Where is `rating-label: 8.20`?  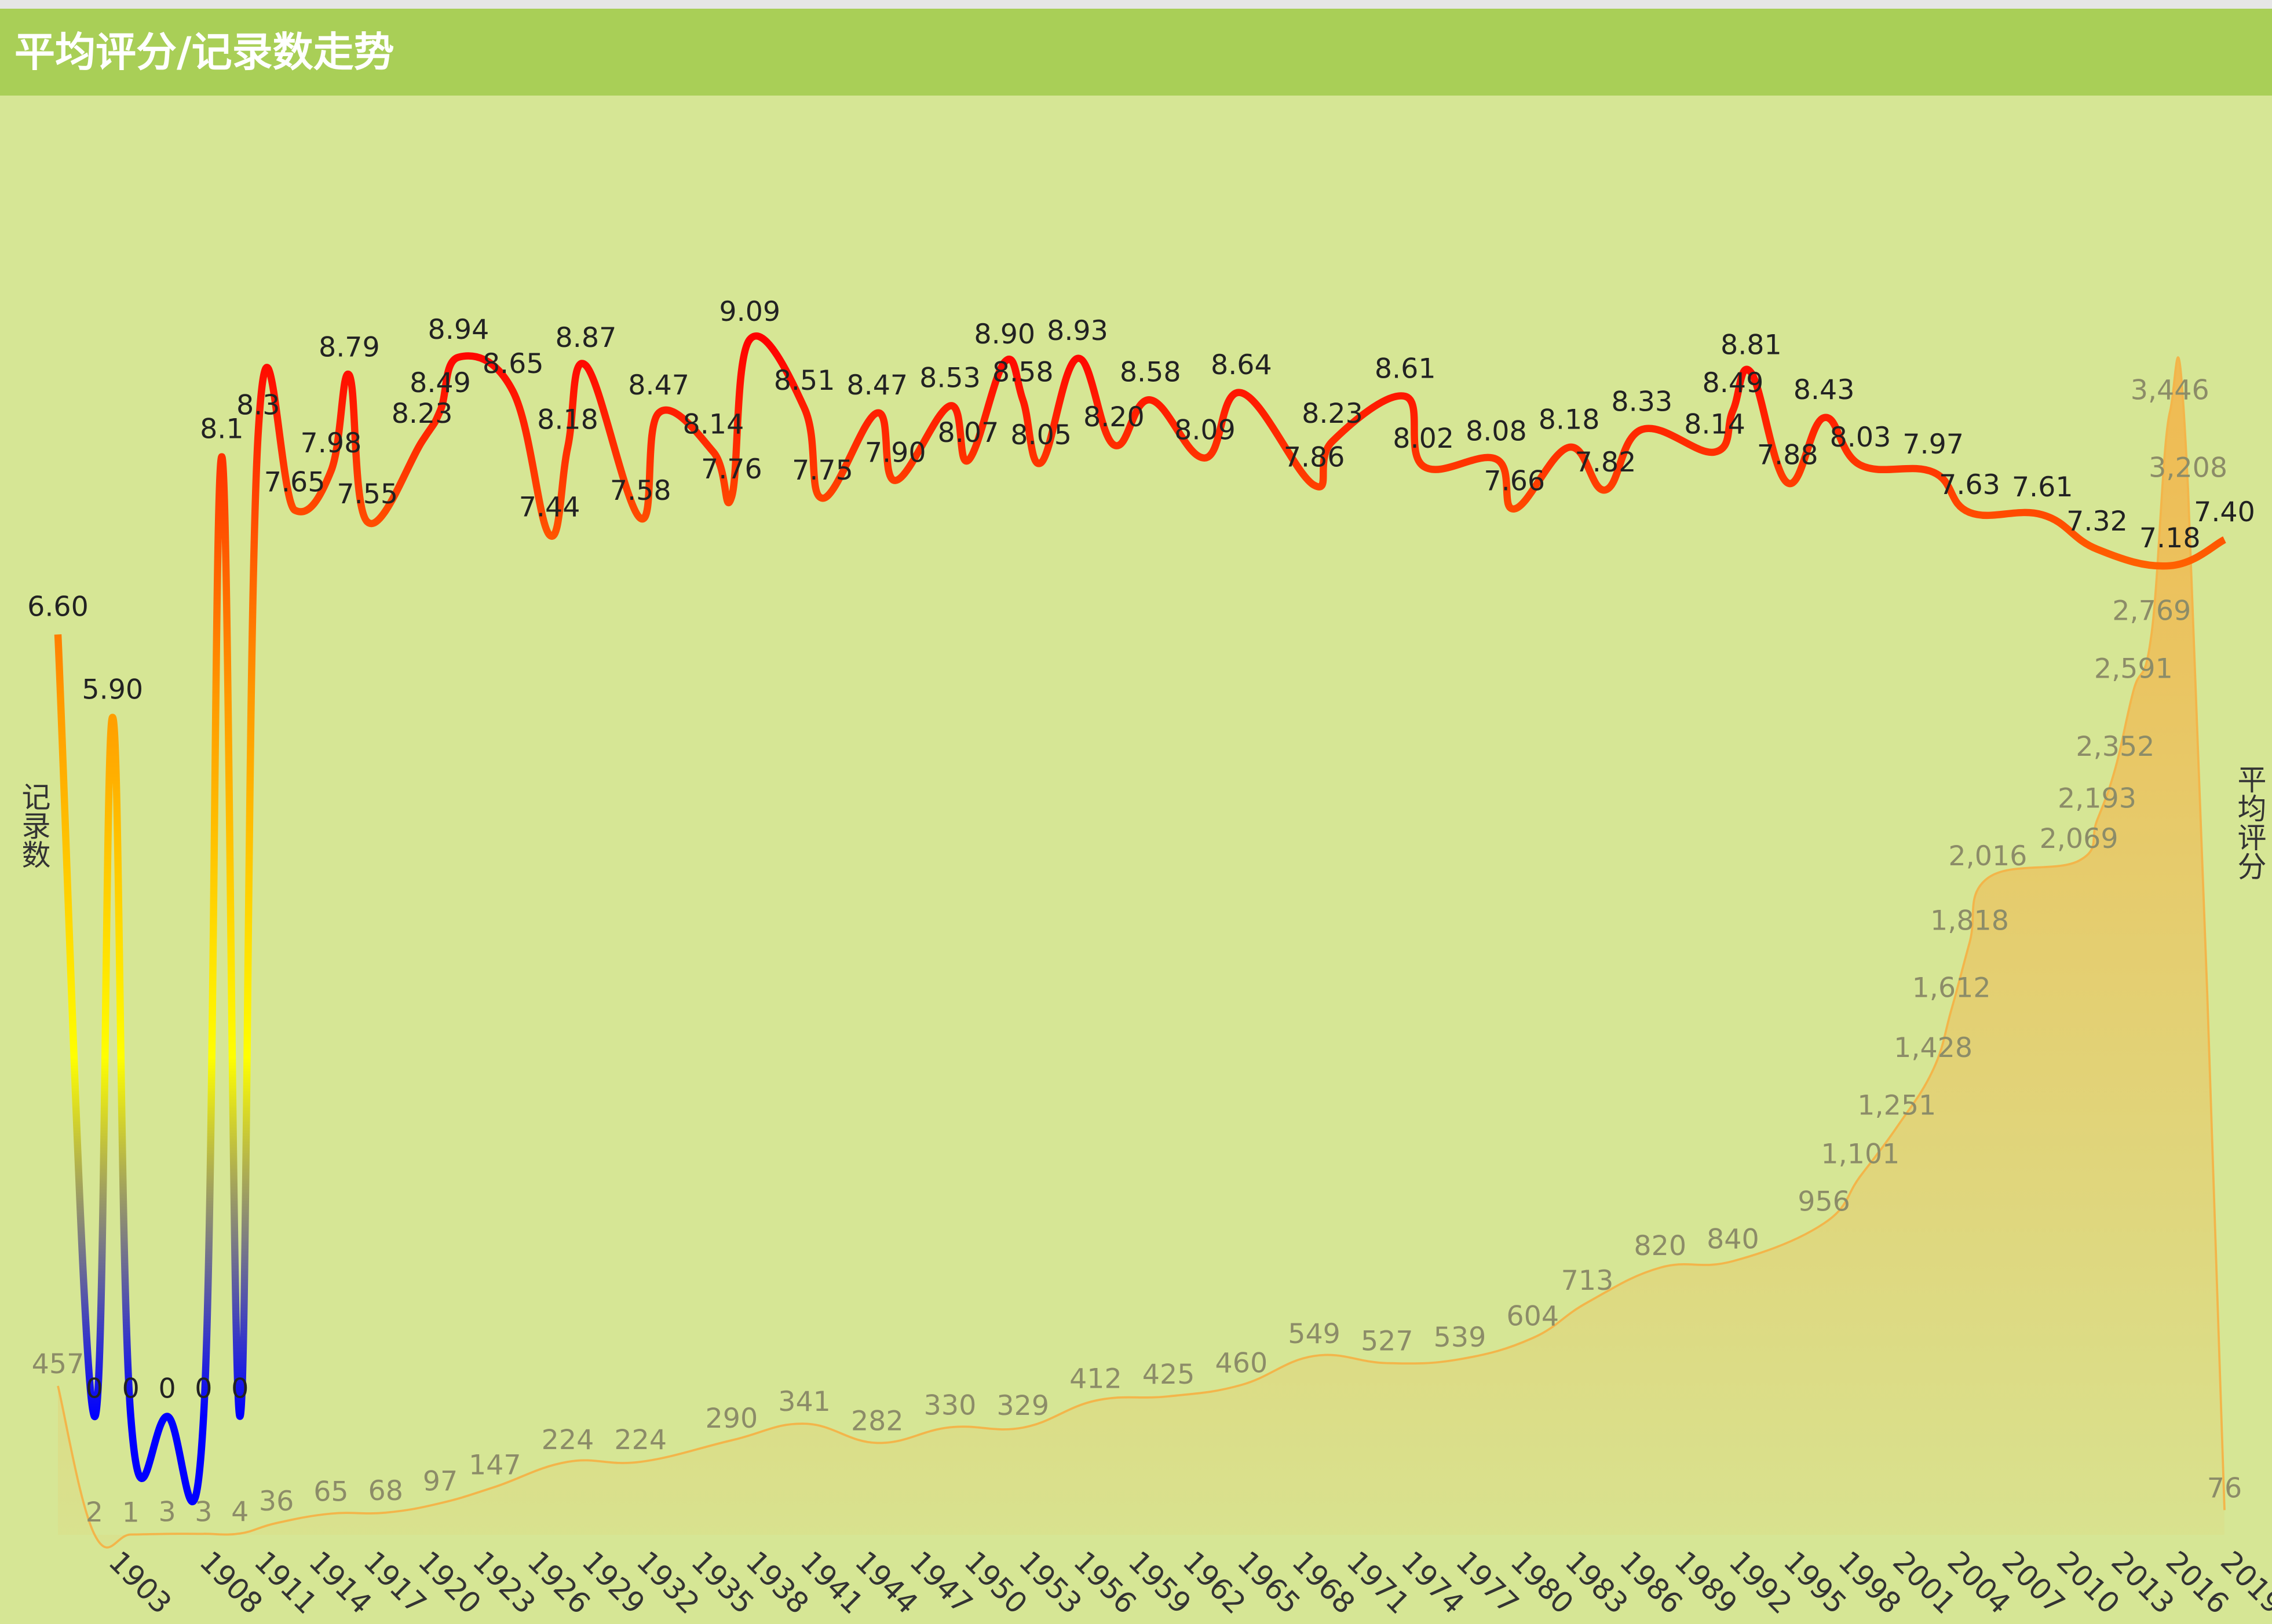
rating-label: 8.20 is located at coordinates (1114, 417).